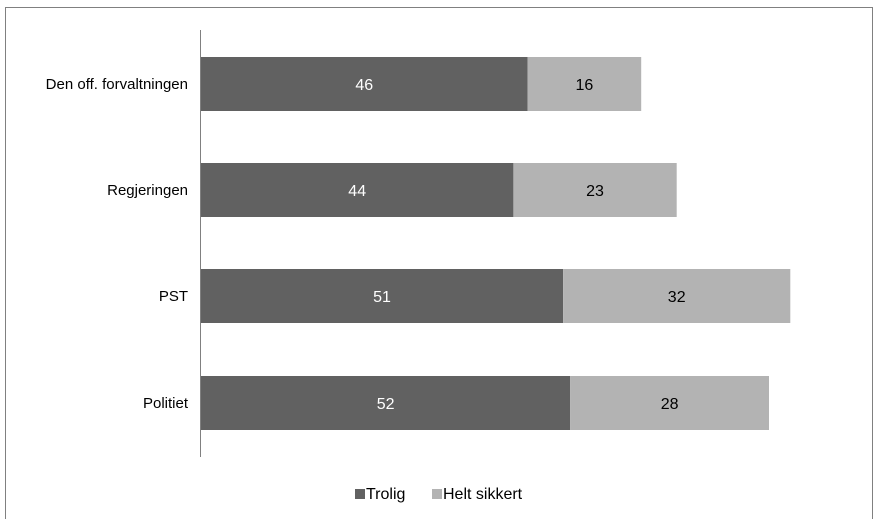 The width and height of the screenshot is (874, 519). I want to click on data-label: 23, so click(595, 191).